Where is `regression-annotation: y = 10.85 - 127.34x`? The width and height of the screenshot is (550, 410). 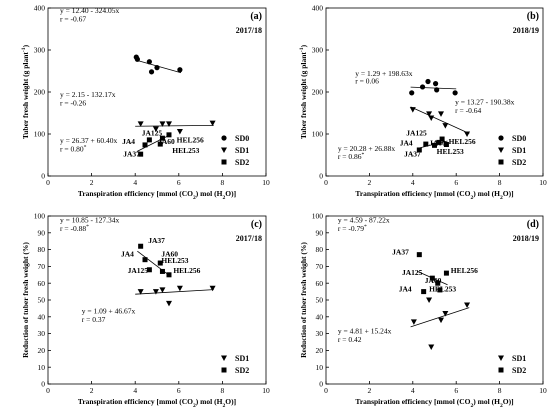
regression-annotation: y = 10.85 - 127.34x is located at coordinates (89, 220).